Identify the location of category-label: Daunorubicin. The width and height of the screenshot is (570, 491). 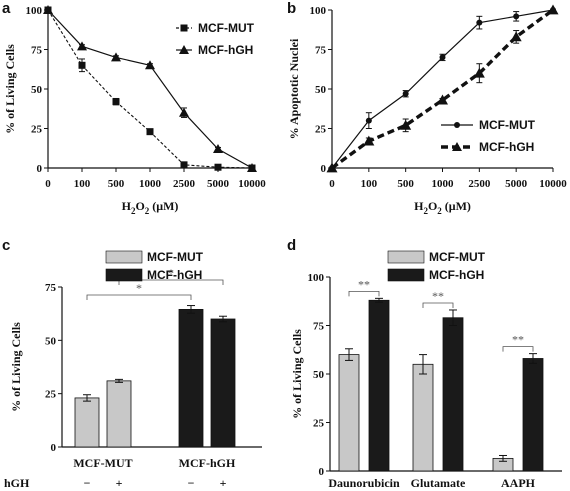
(364, 483).